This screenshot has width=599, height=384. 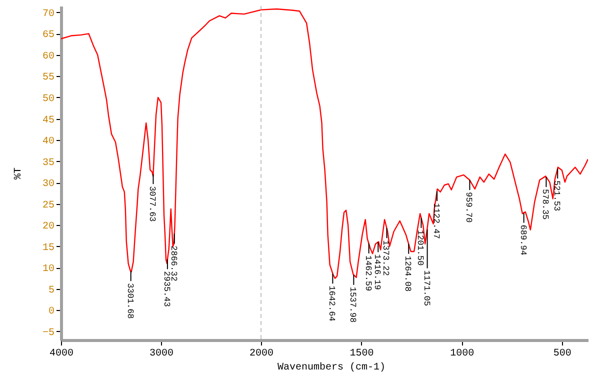 I want to click on y-tick-label: −5, so click(x=48, y=333).